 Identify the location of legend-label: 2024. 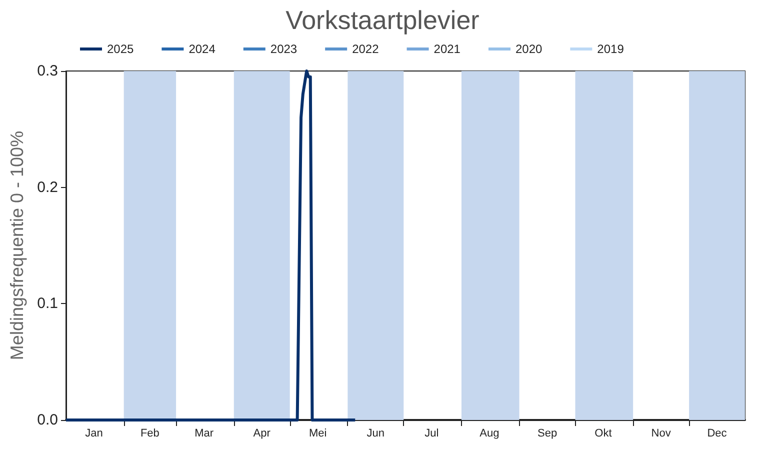
(202, 49).